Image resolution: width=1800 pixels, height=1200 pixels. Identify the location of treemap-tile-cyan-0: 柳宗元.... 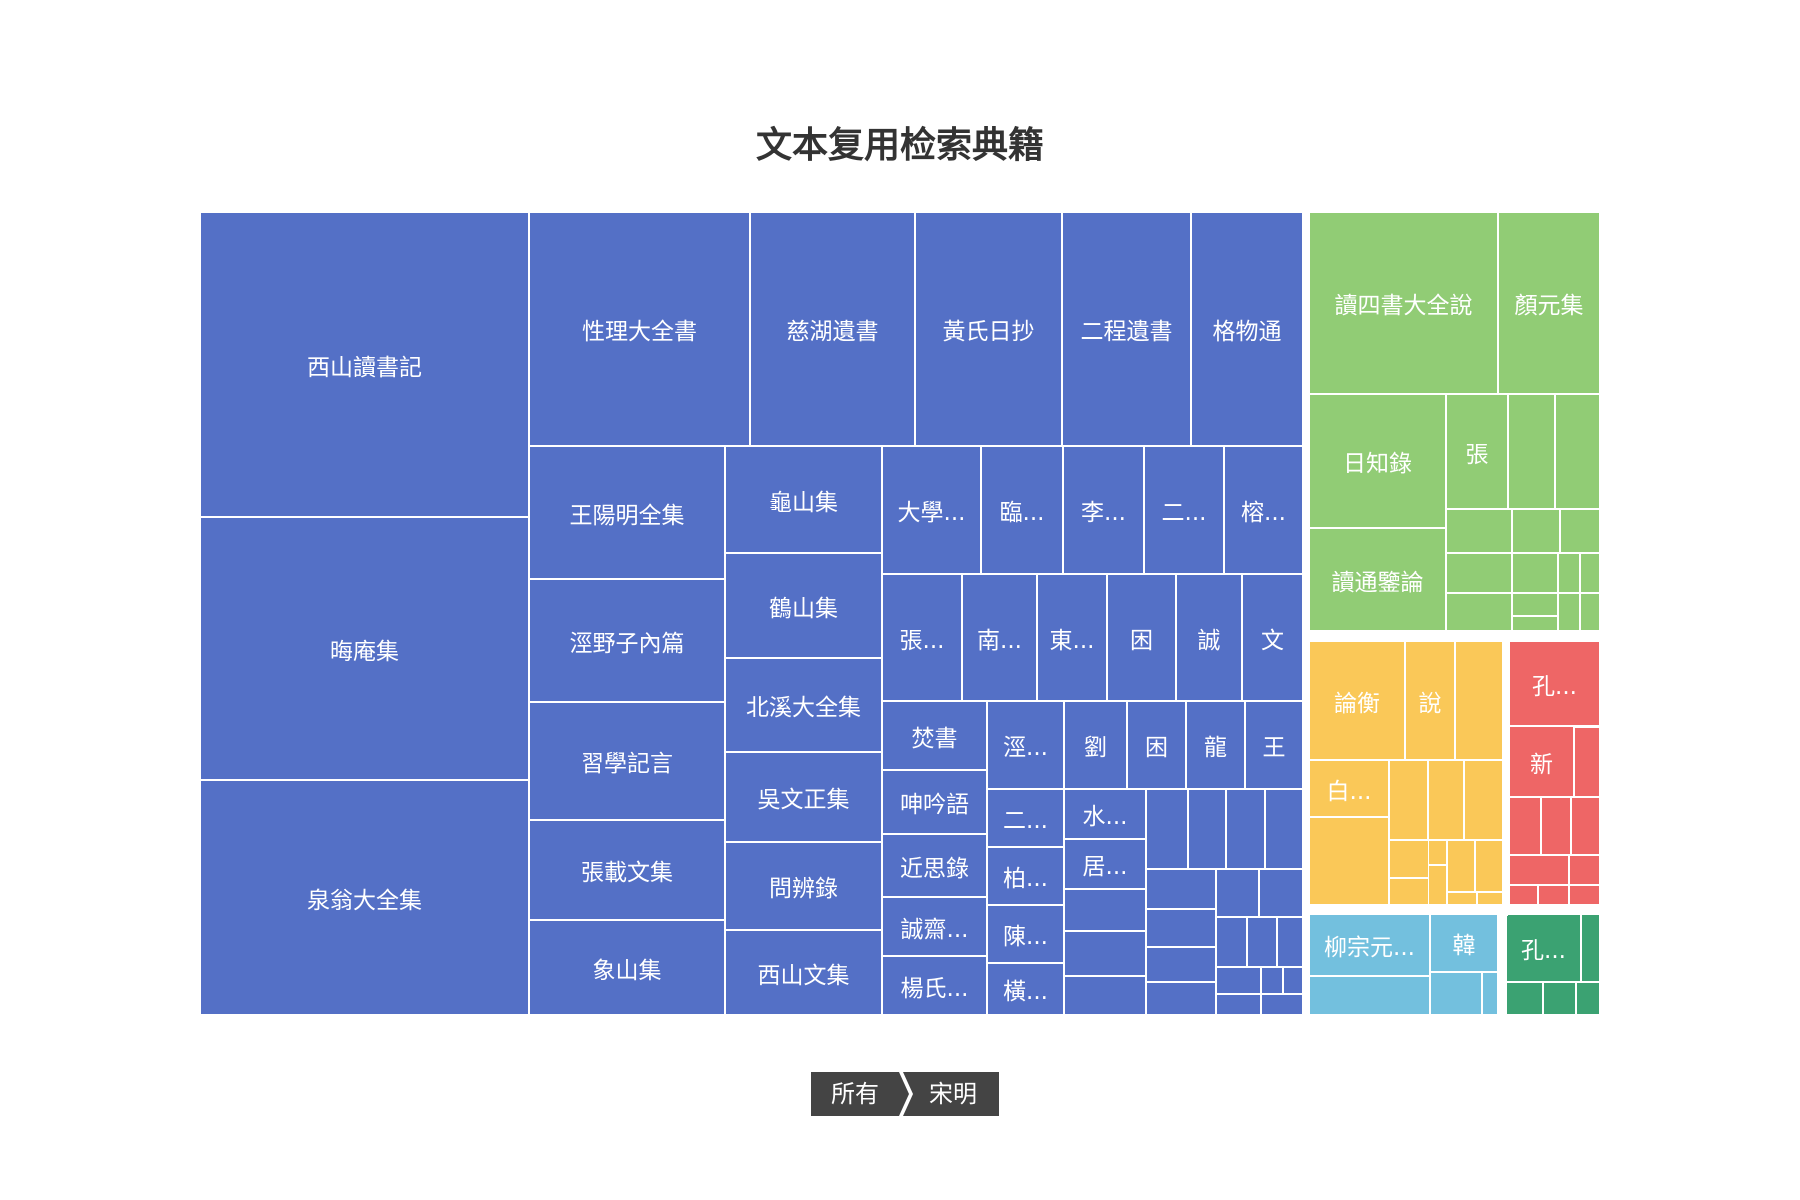
(1369, 945).